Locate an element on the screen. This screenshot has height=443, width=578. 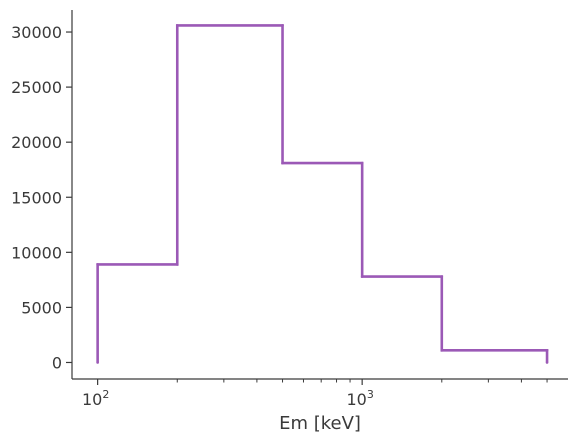
y-axis-ticks: 0 5000 10000 15000 20000 25000 30000 is located at coordinates (41, 197).